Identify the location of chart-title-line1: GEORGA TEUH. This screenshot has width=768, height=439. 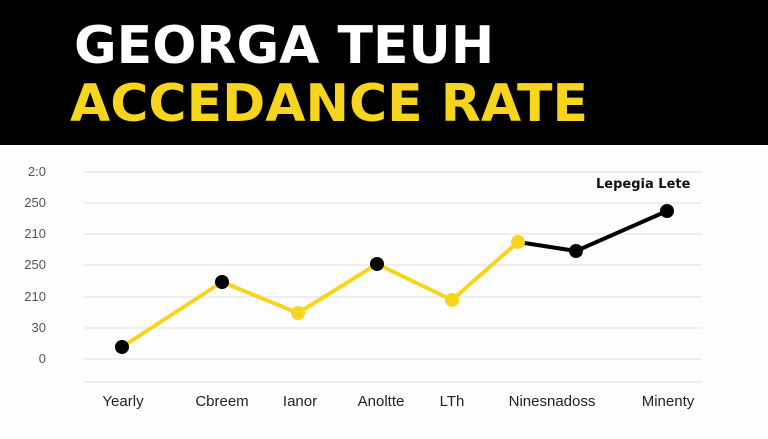
(284, 46).